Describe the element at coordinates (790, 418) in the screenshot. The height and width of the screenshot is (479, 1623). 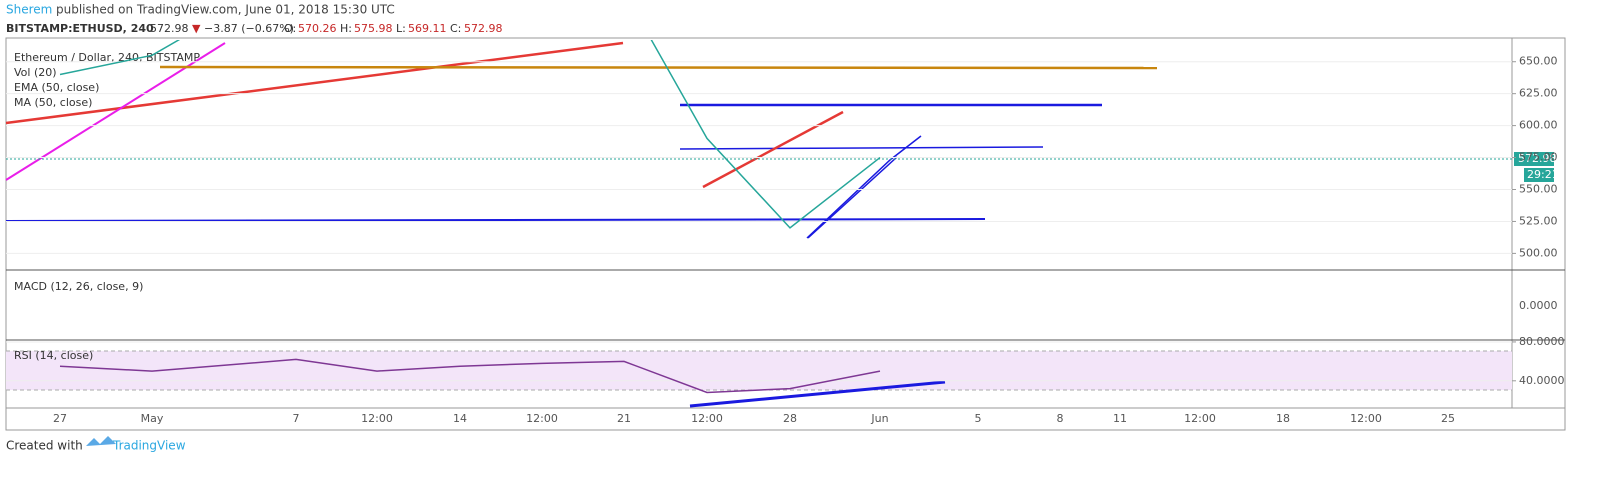
I see `x-tick-label: 28` at that location.